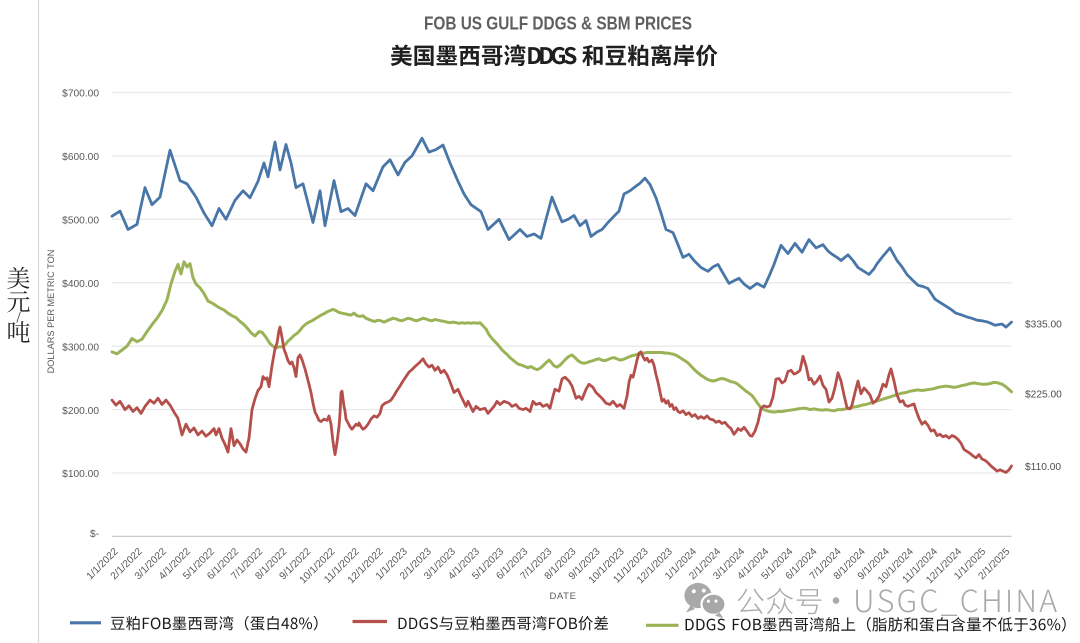  I want to click on svg-text: $300.00, so click(80, 347).